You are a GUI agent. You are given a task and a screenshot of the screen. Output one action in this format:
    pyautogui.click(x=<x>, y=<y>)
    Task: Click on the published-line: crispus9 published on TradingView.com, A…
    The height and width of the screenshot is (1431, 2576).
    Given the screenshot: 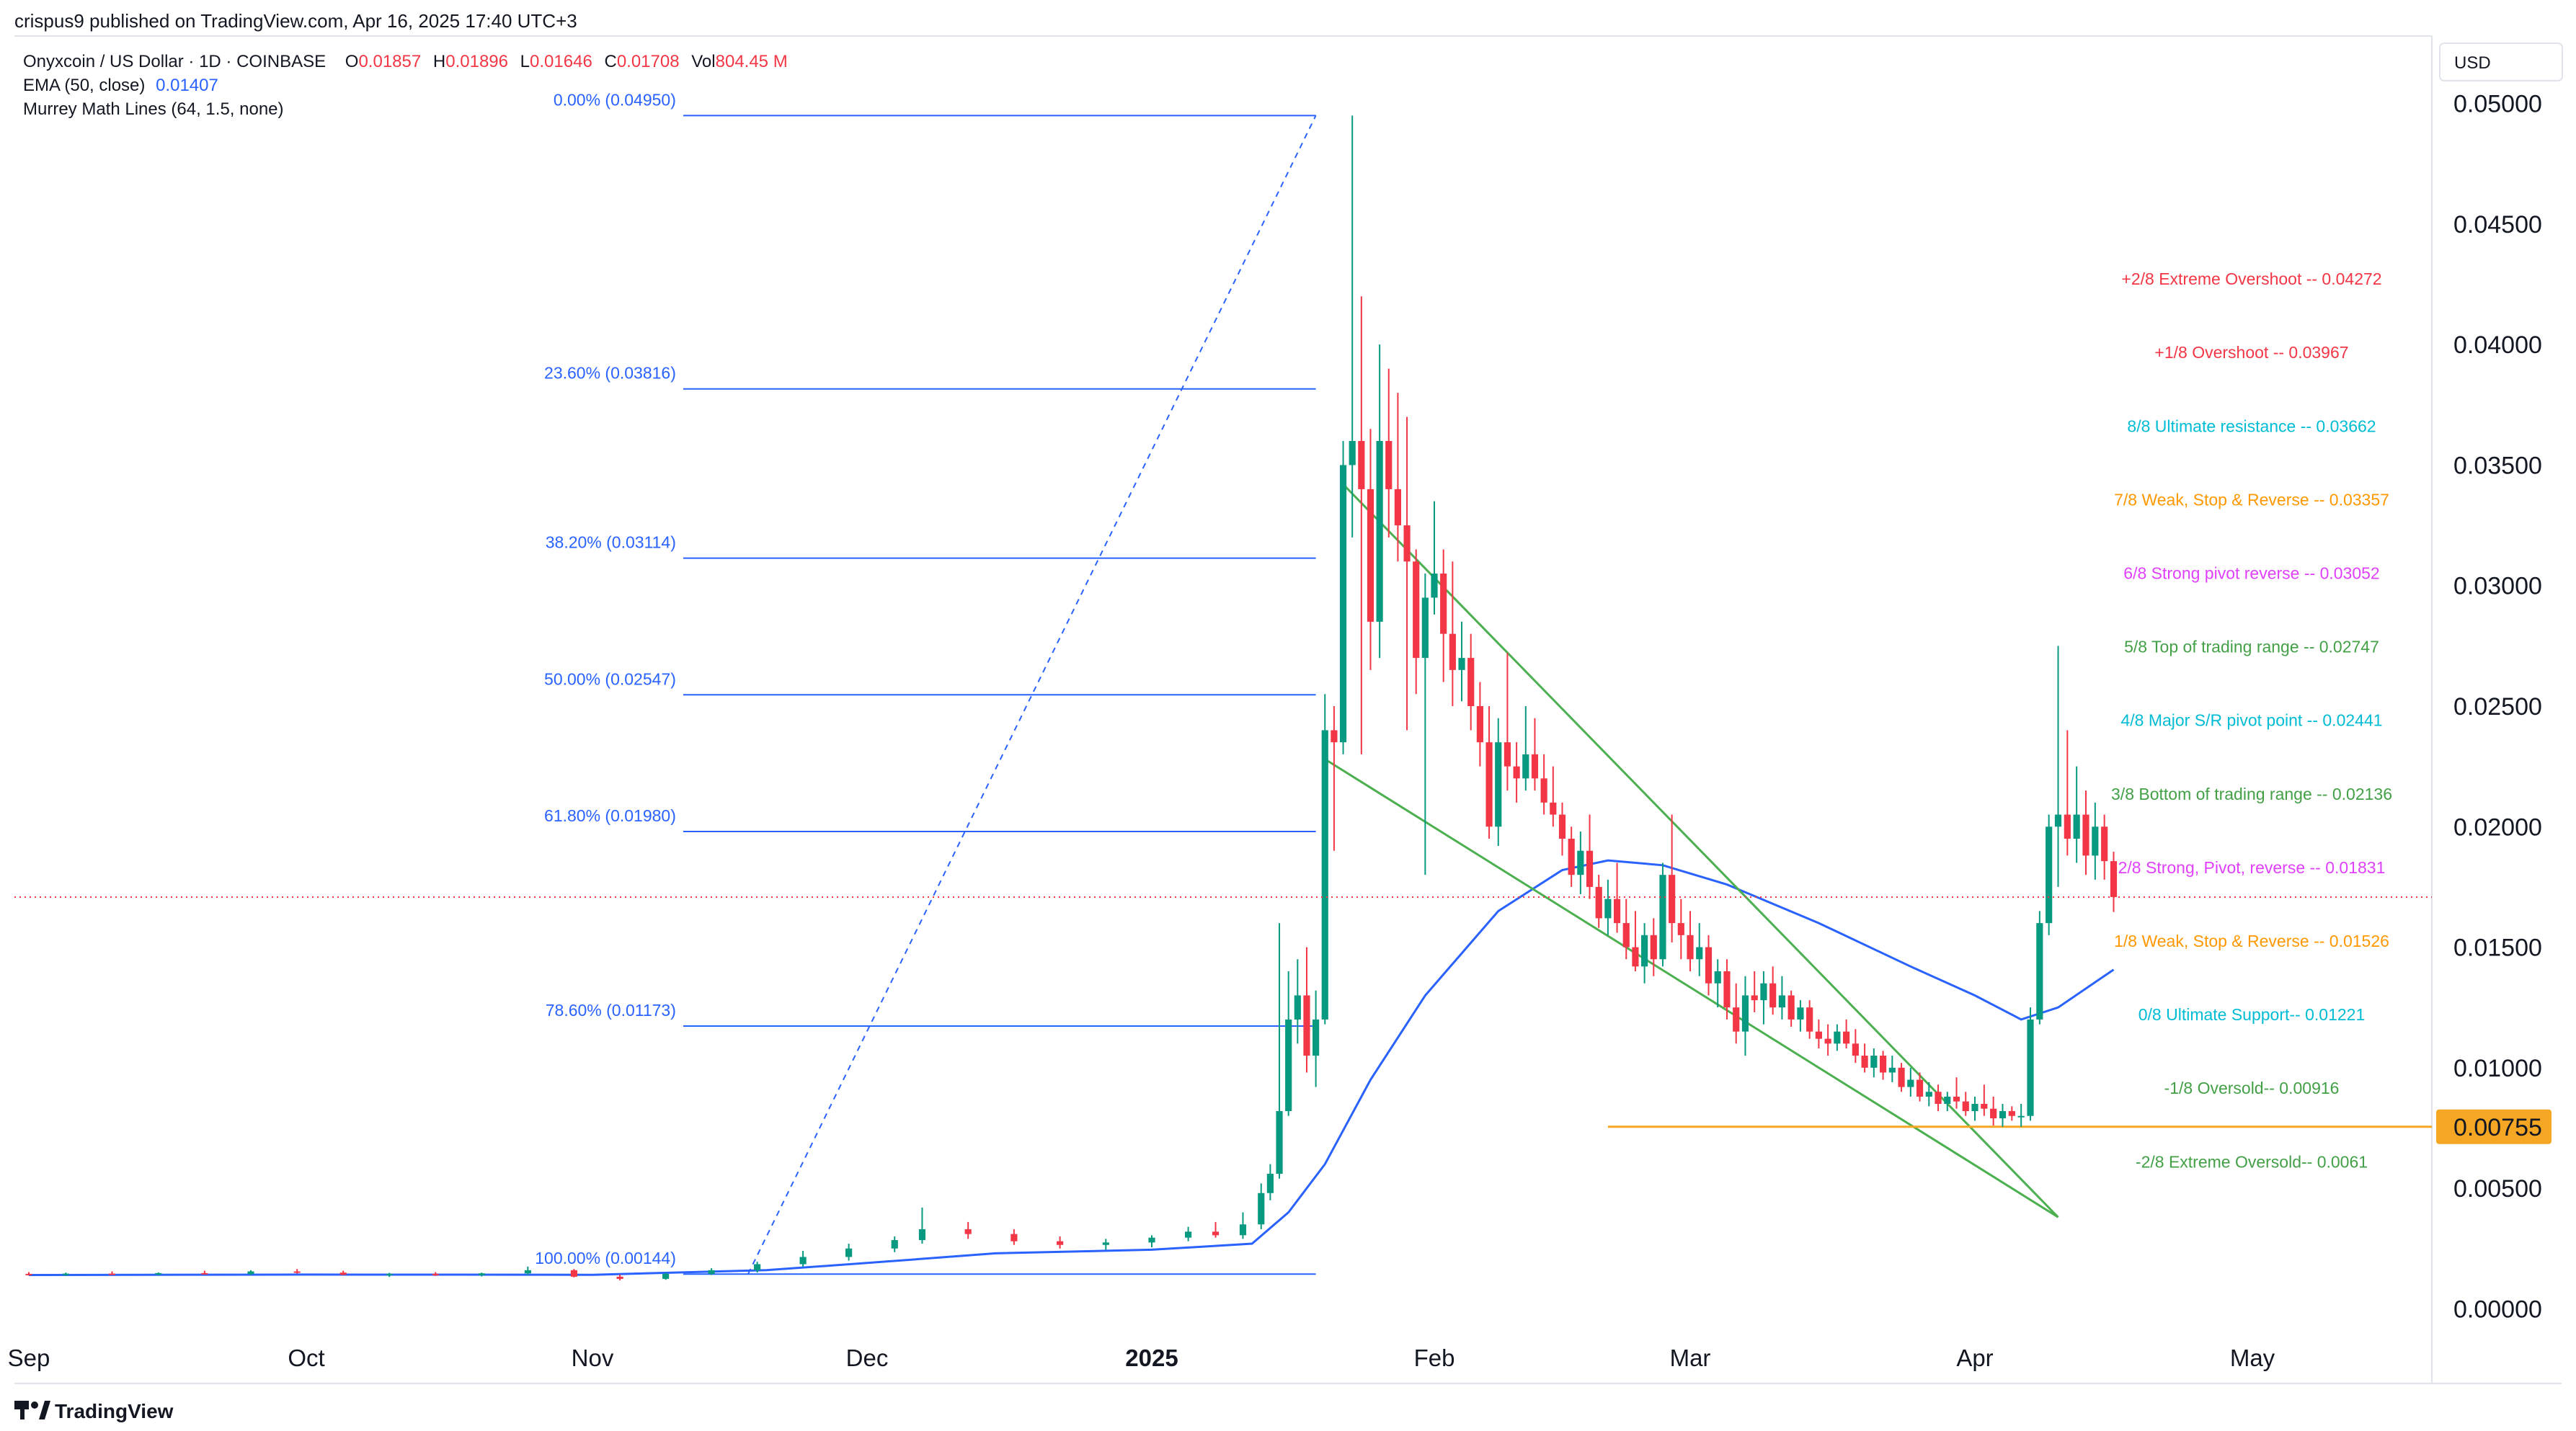 What is the action you would take?
    pyautogui.click(x=295, y=21)
    